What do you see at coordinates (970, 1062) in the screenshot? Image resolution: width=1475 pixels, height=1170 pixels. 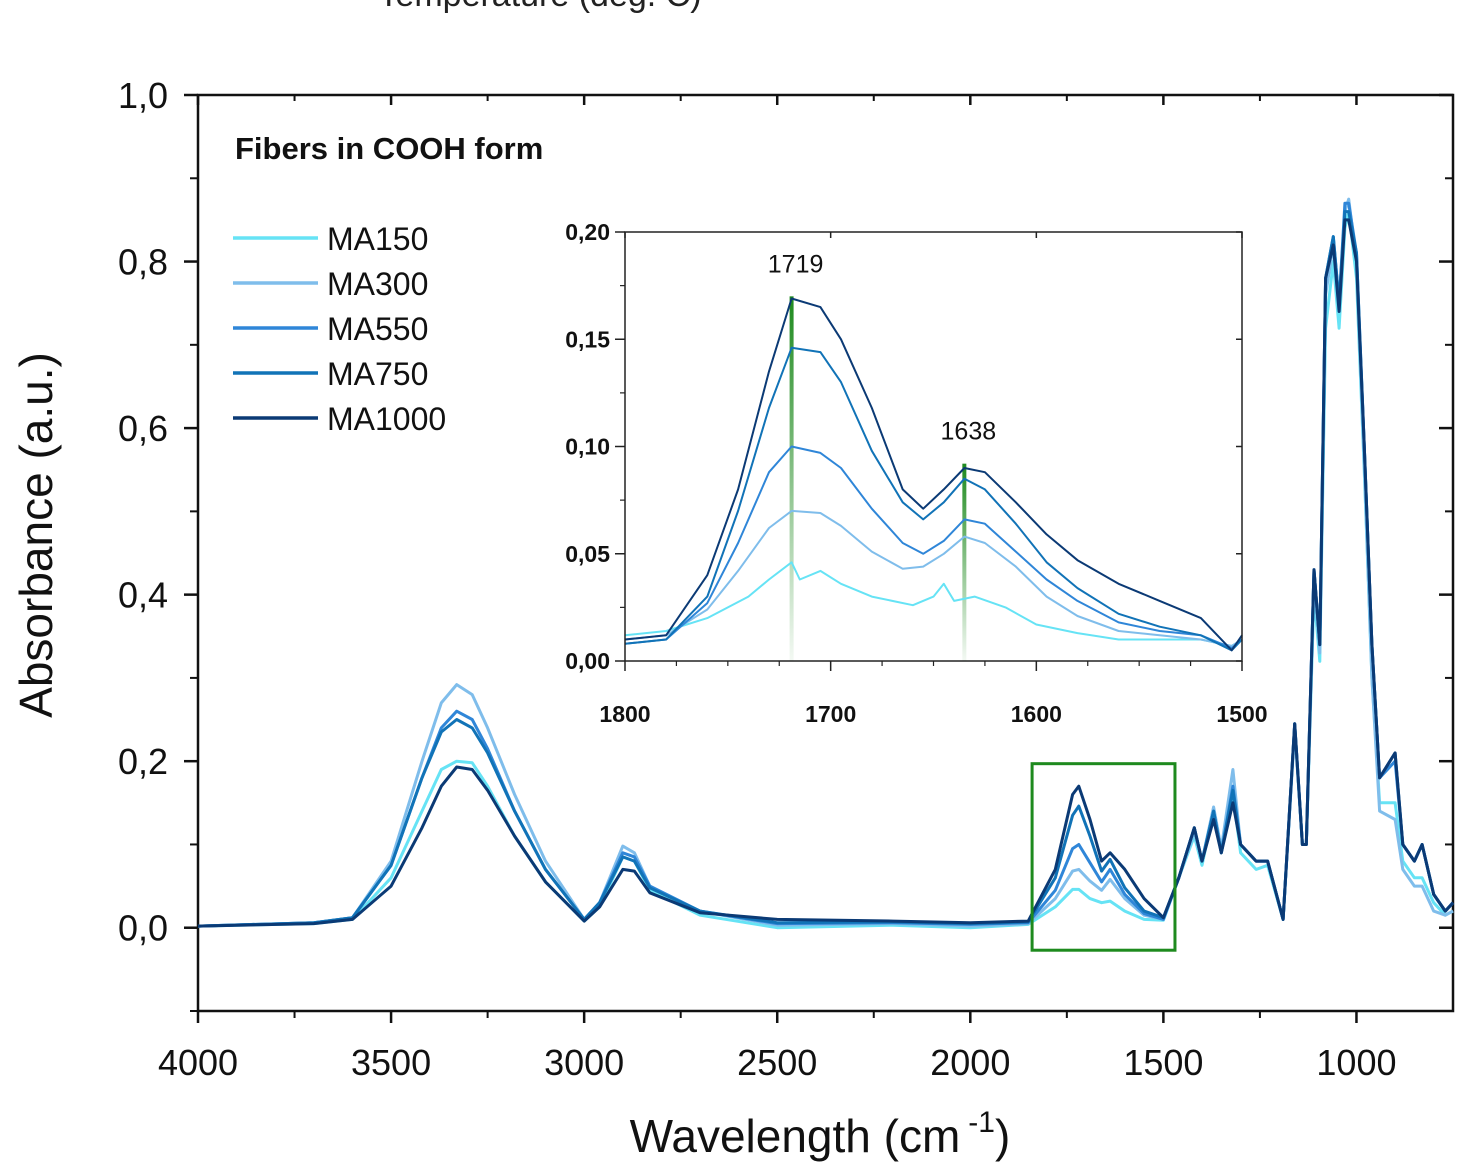 I see `x-tick-label: 2000` at bounding box center [970, 1062].